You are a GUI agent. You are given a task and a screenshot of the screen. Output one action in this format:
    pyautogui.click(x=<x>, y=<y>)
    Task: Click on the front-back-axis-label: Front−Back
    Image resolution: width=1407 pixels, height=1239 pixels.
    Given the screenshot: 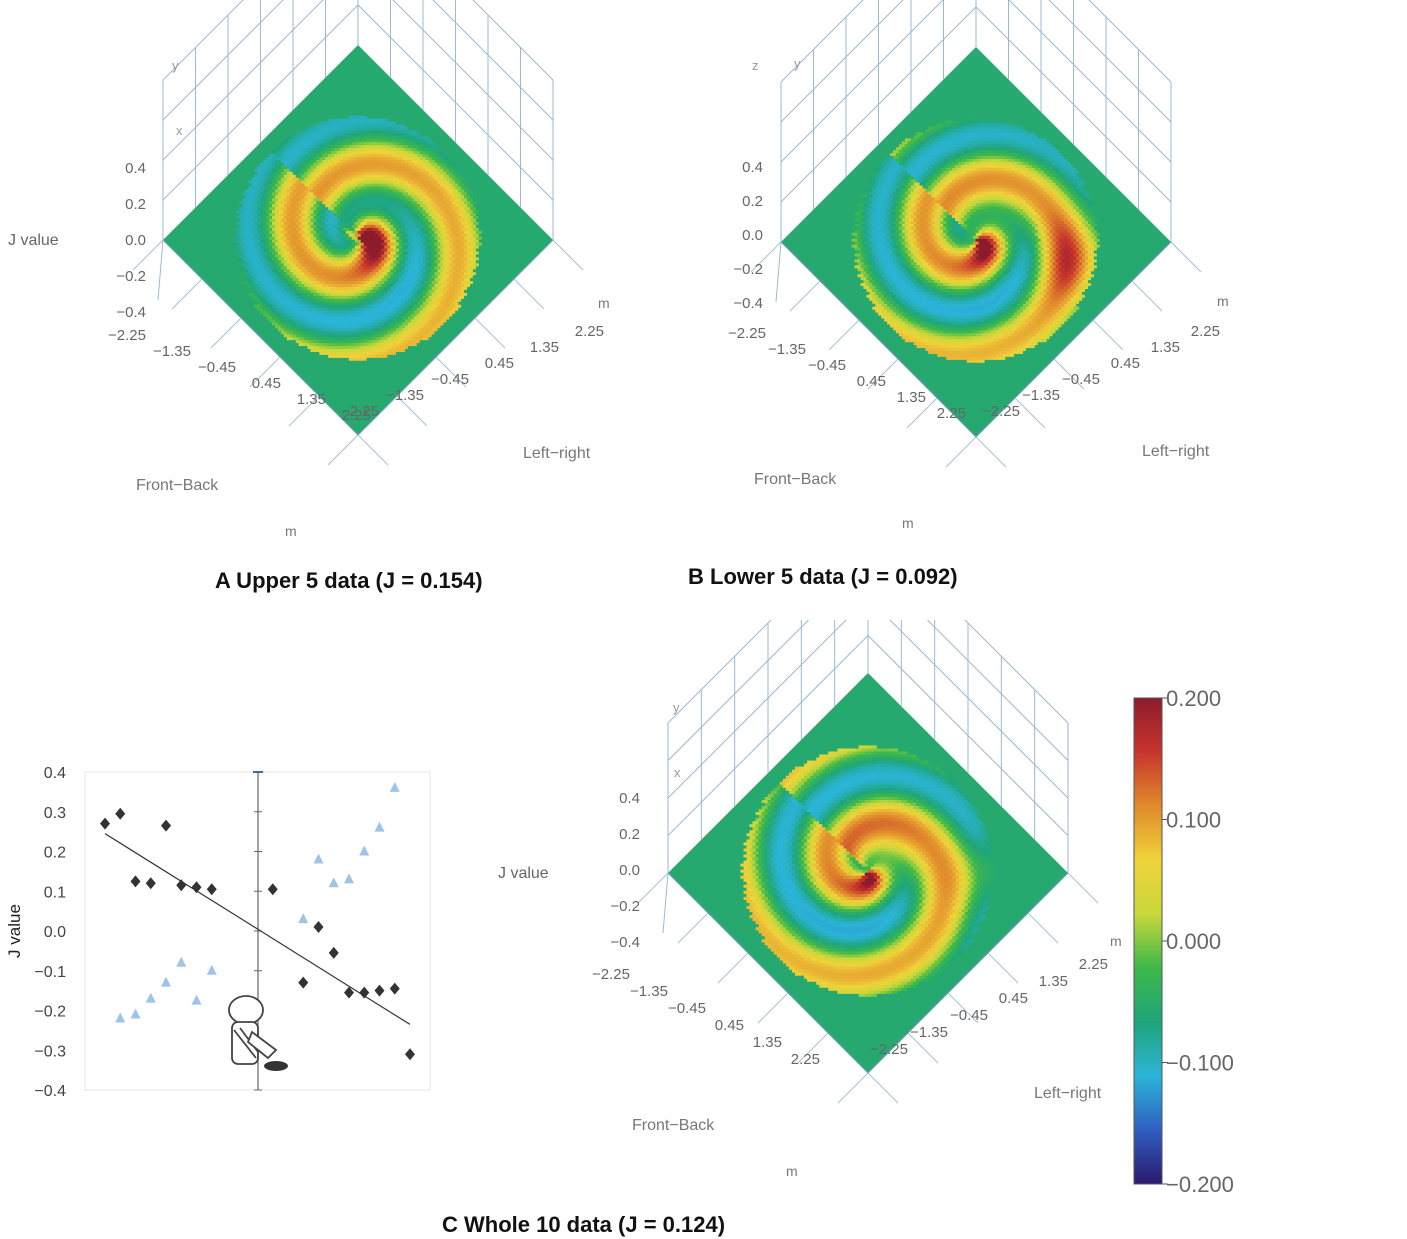 What is the action you would take?
    pyautogui.click(x=177, y=485)
    